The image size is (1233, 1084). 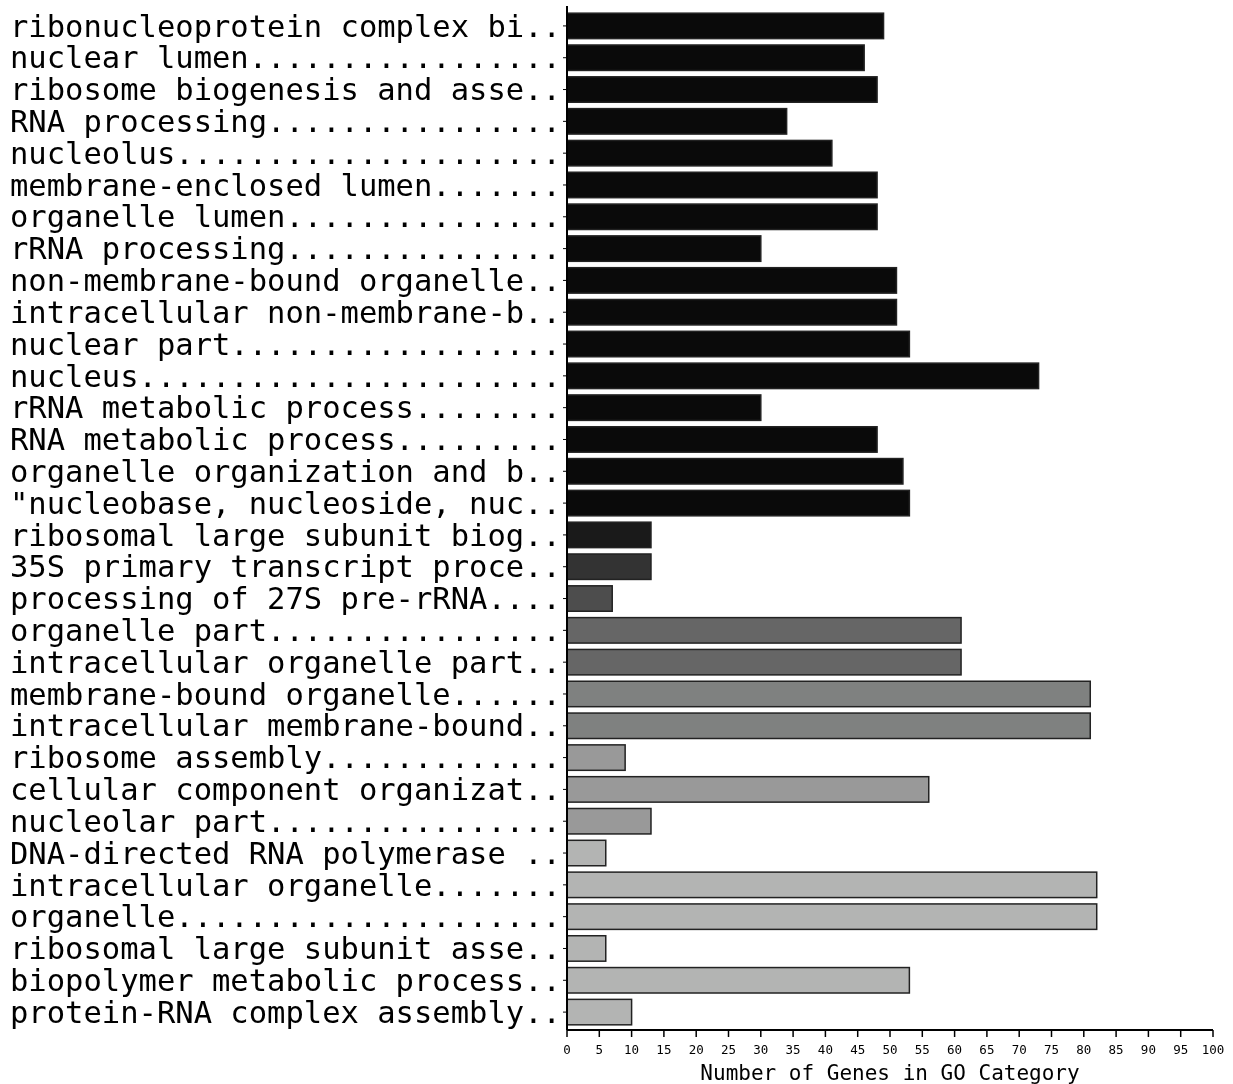 What do you see at coordinates (599, 1049) in the screenshot?
I see `x-tick-label: 5` at bounding box center [599, 1049].